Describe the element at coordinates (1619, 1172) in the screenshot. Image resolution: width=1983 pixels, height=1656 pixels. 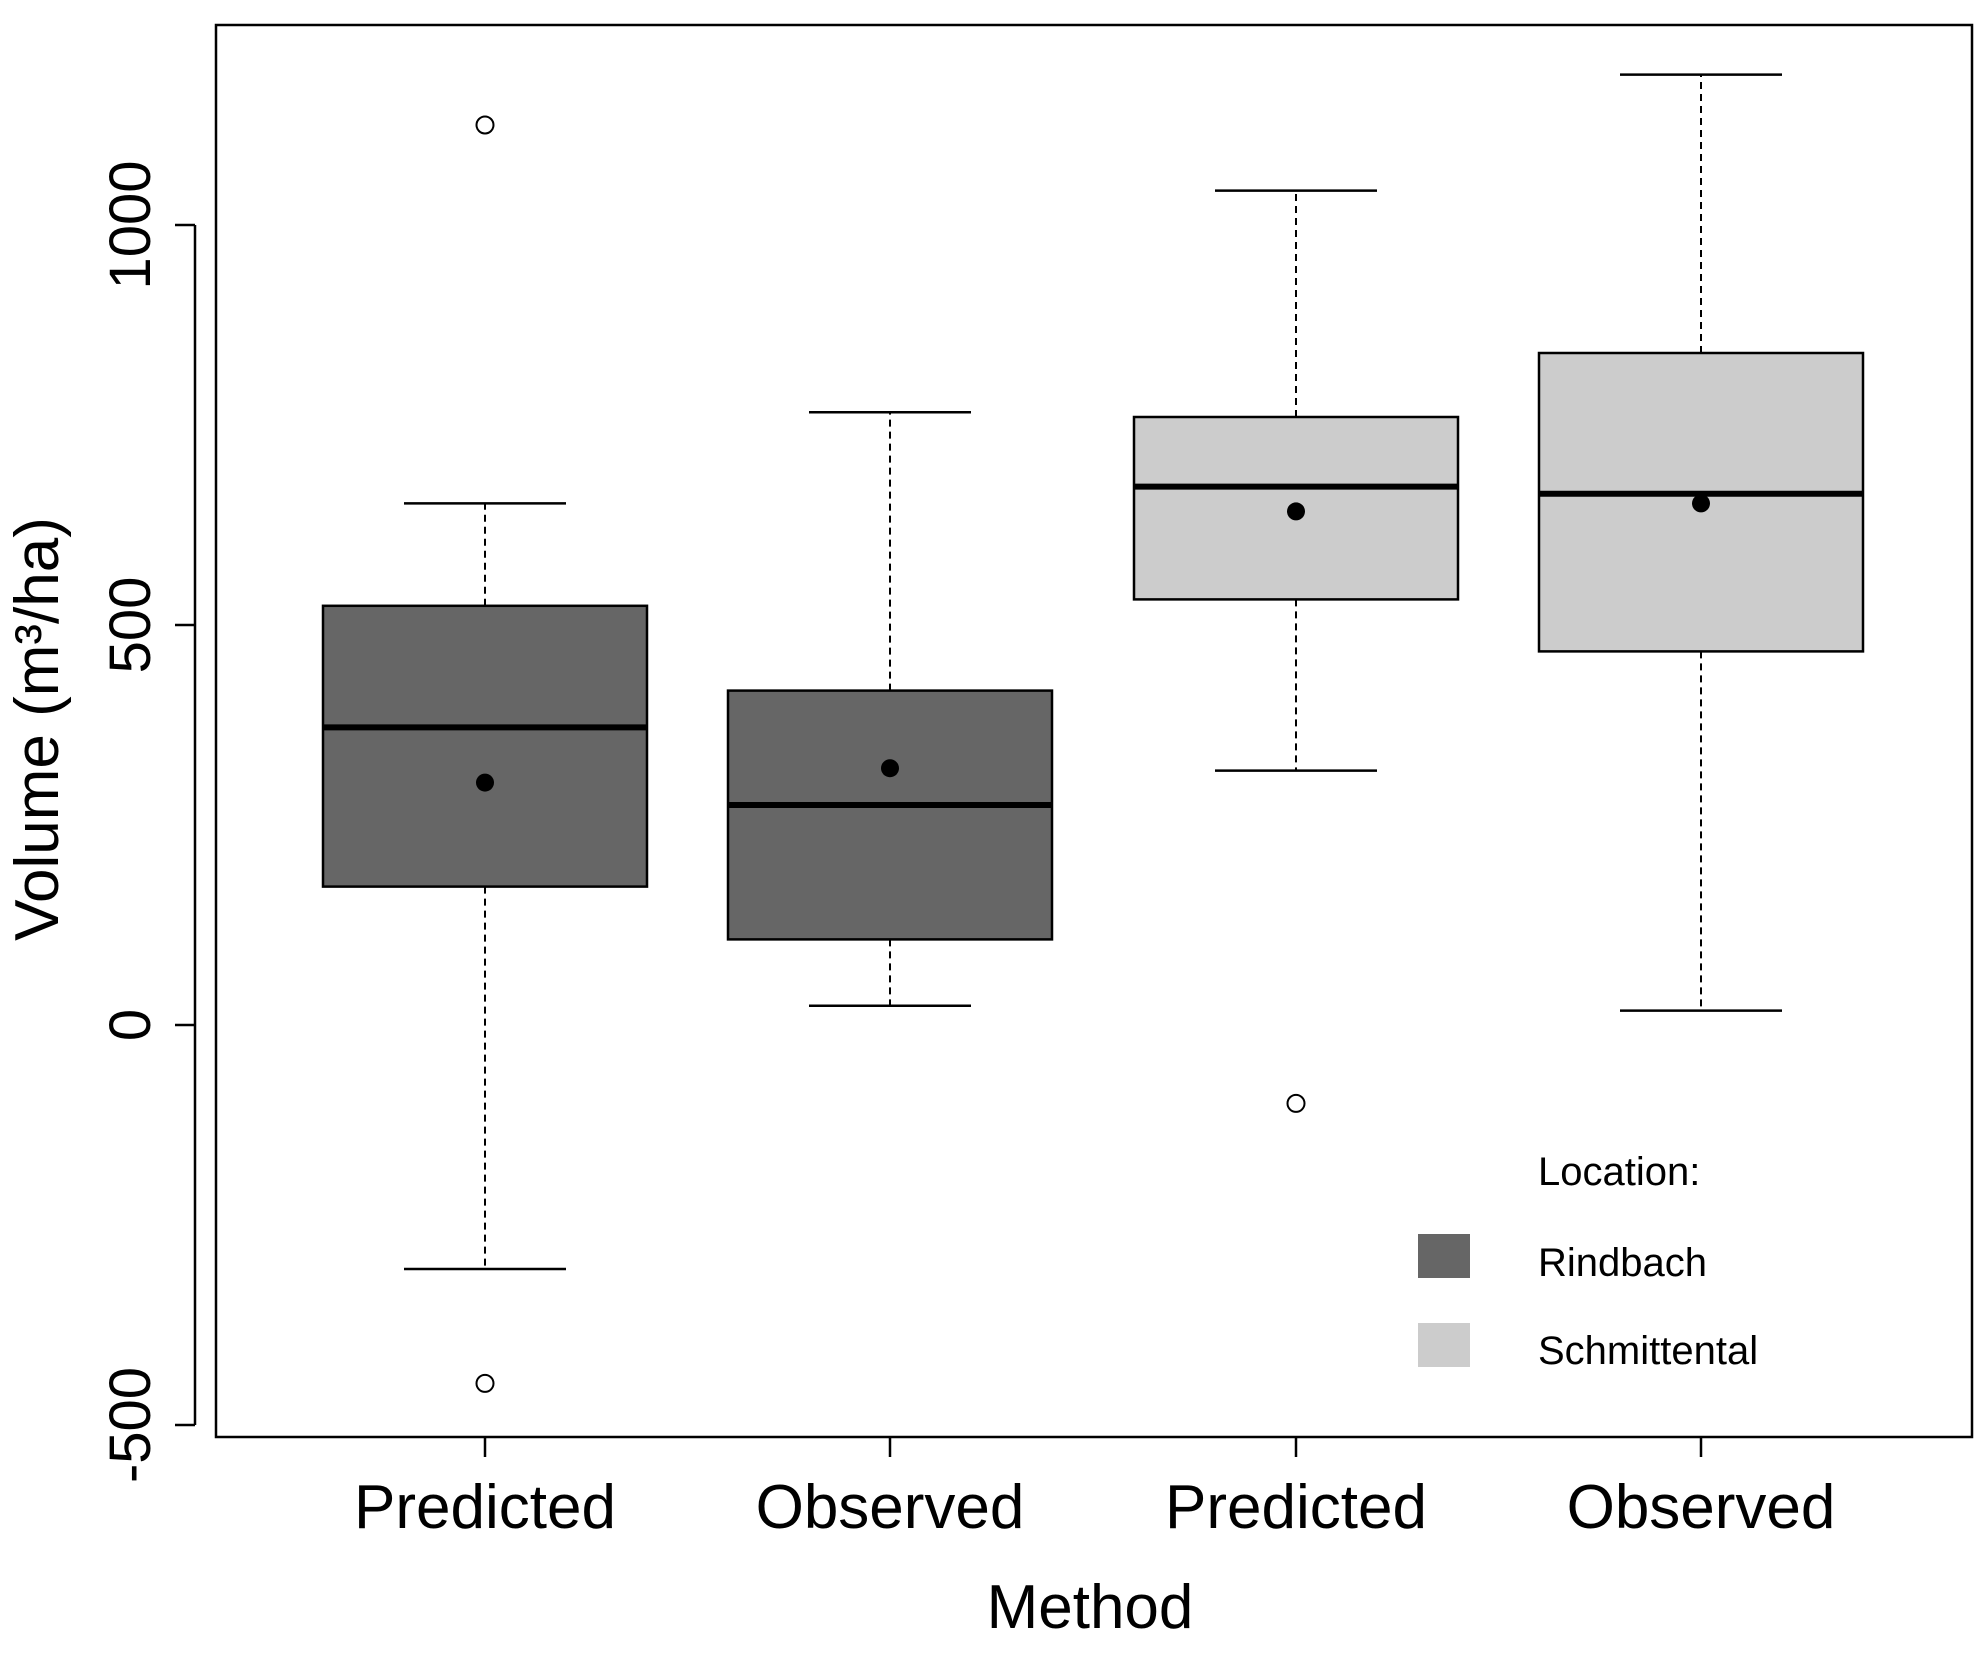
I see `legend-title: Location:` at that location.